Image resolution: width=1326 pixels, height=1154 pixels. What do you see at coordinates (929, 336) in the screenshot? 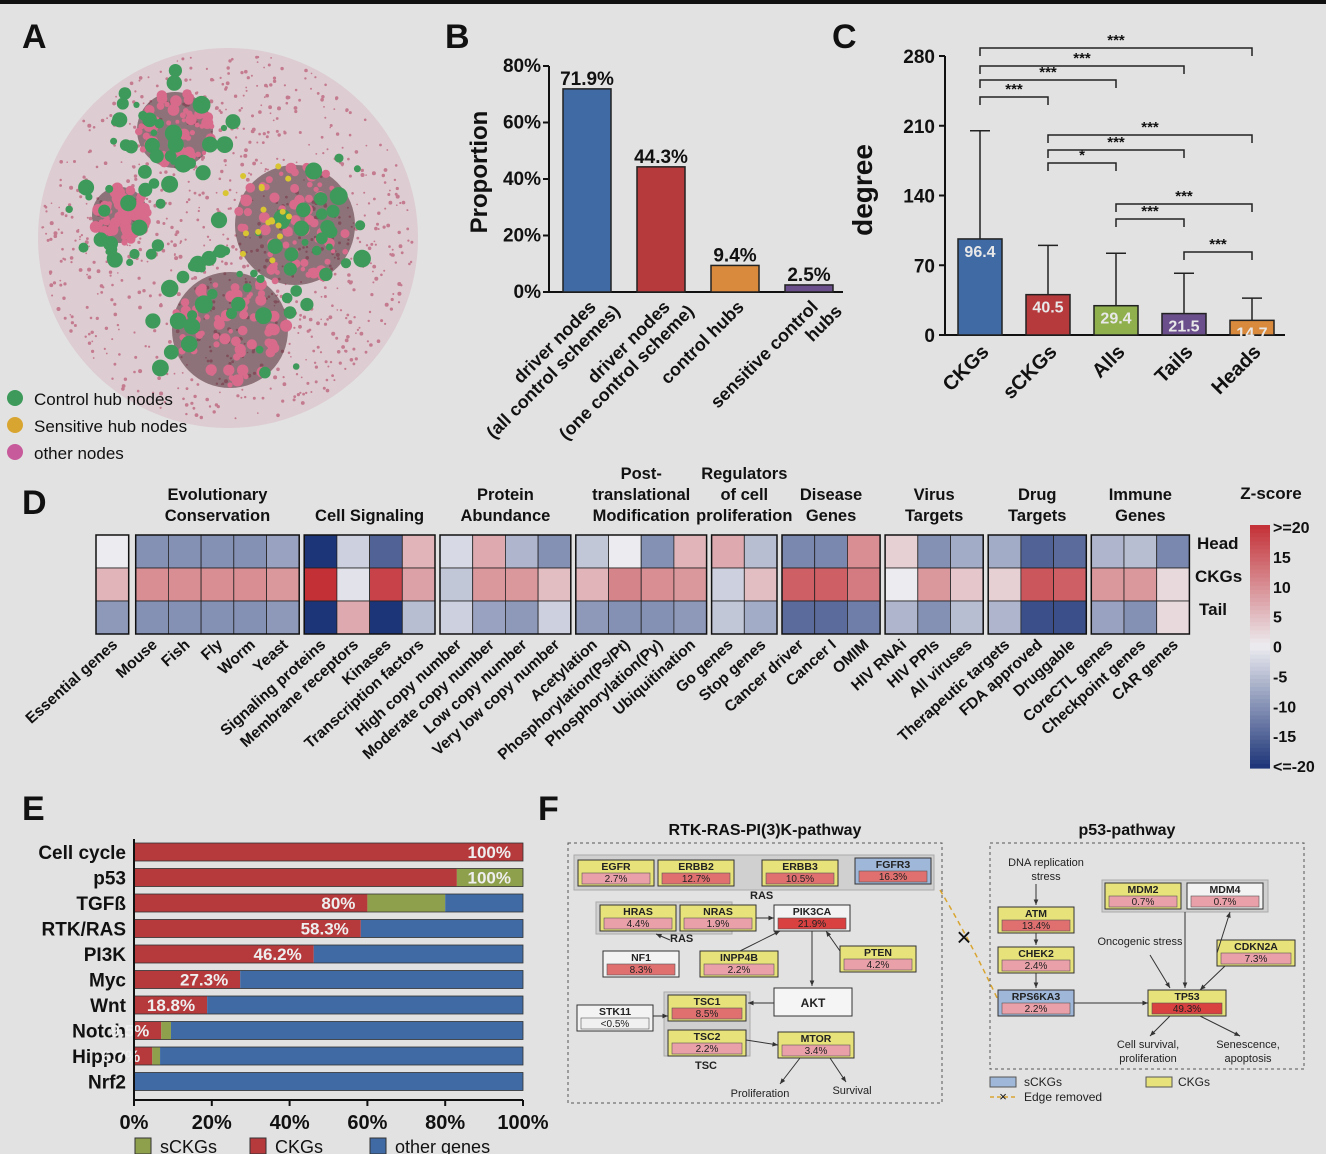
I see `c-ytick-label: 0` at bounding box center [929, 336].